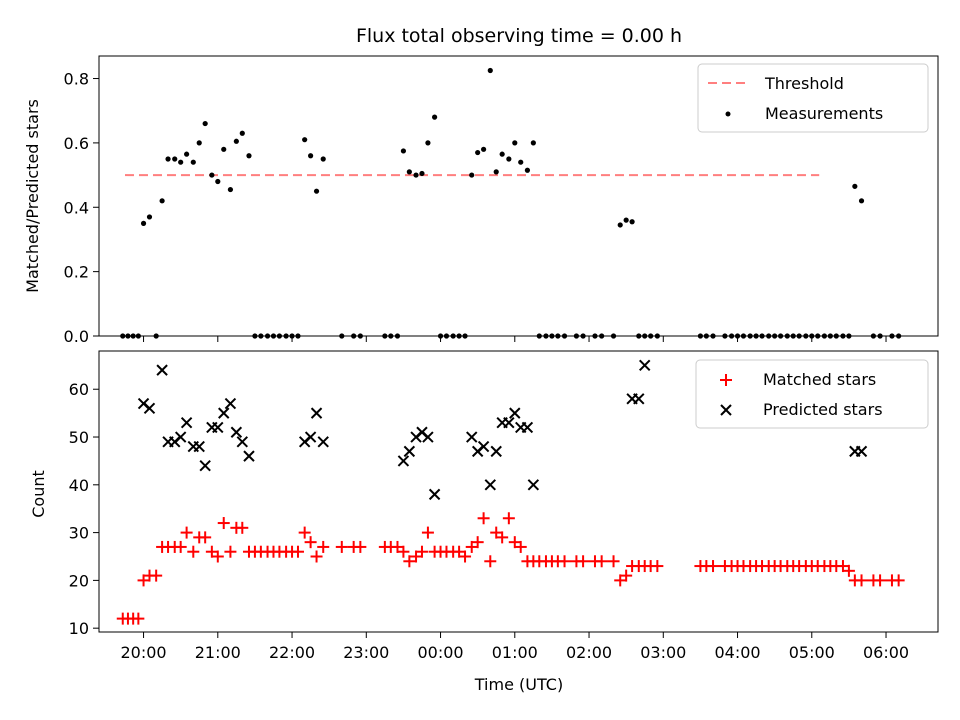 Image resolution: width=960 pixels, height=720 pixels. I want to click on top-y-tick-label: 0.6, so click(76, 143).